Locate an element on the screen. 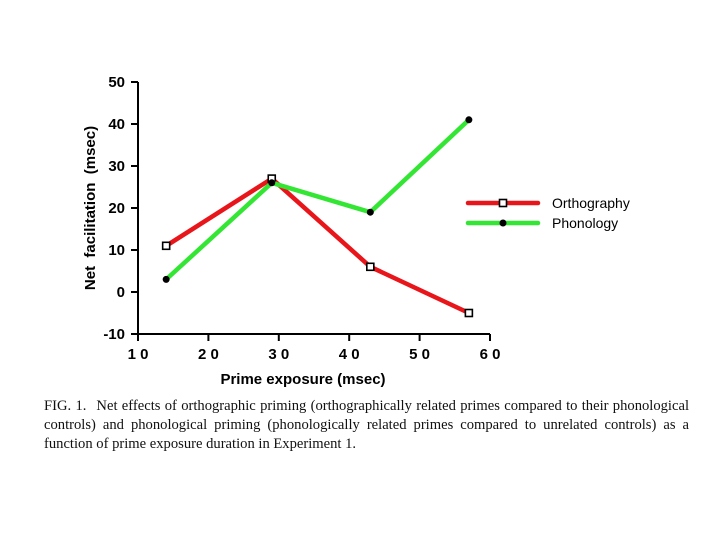 Image resolution: width=720 pixels, height=540 pixels. y-tick-label: 30 is located at coordinates (116, 166).